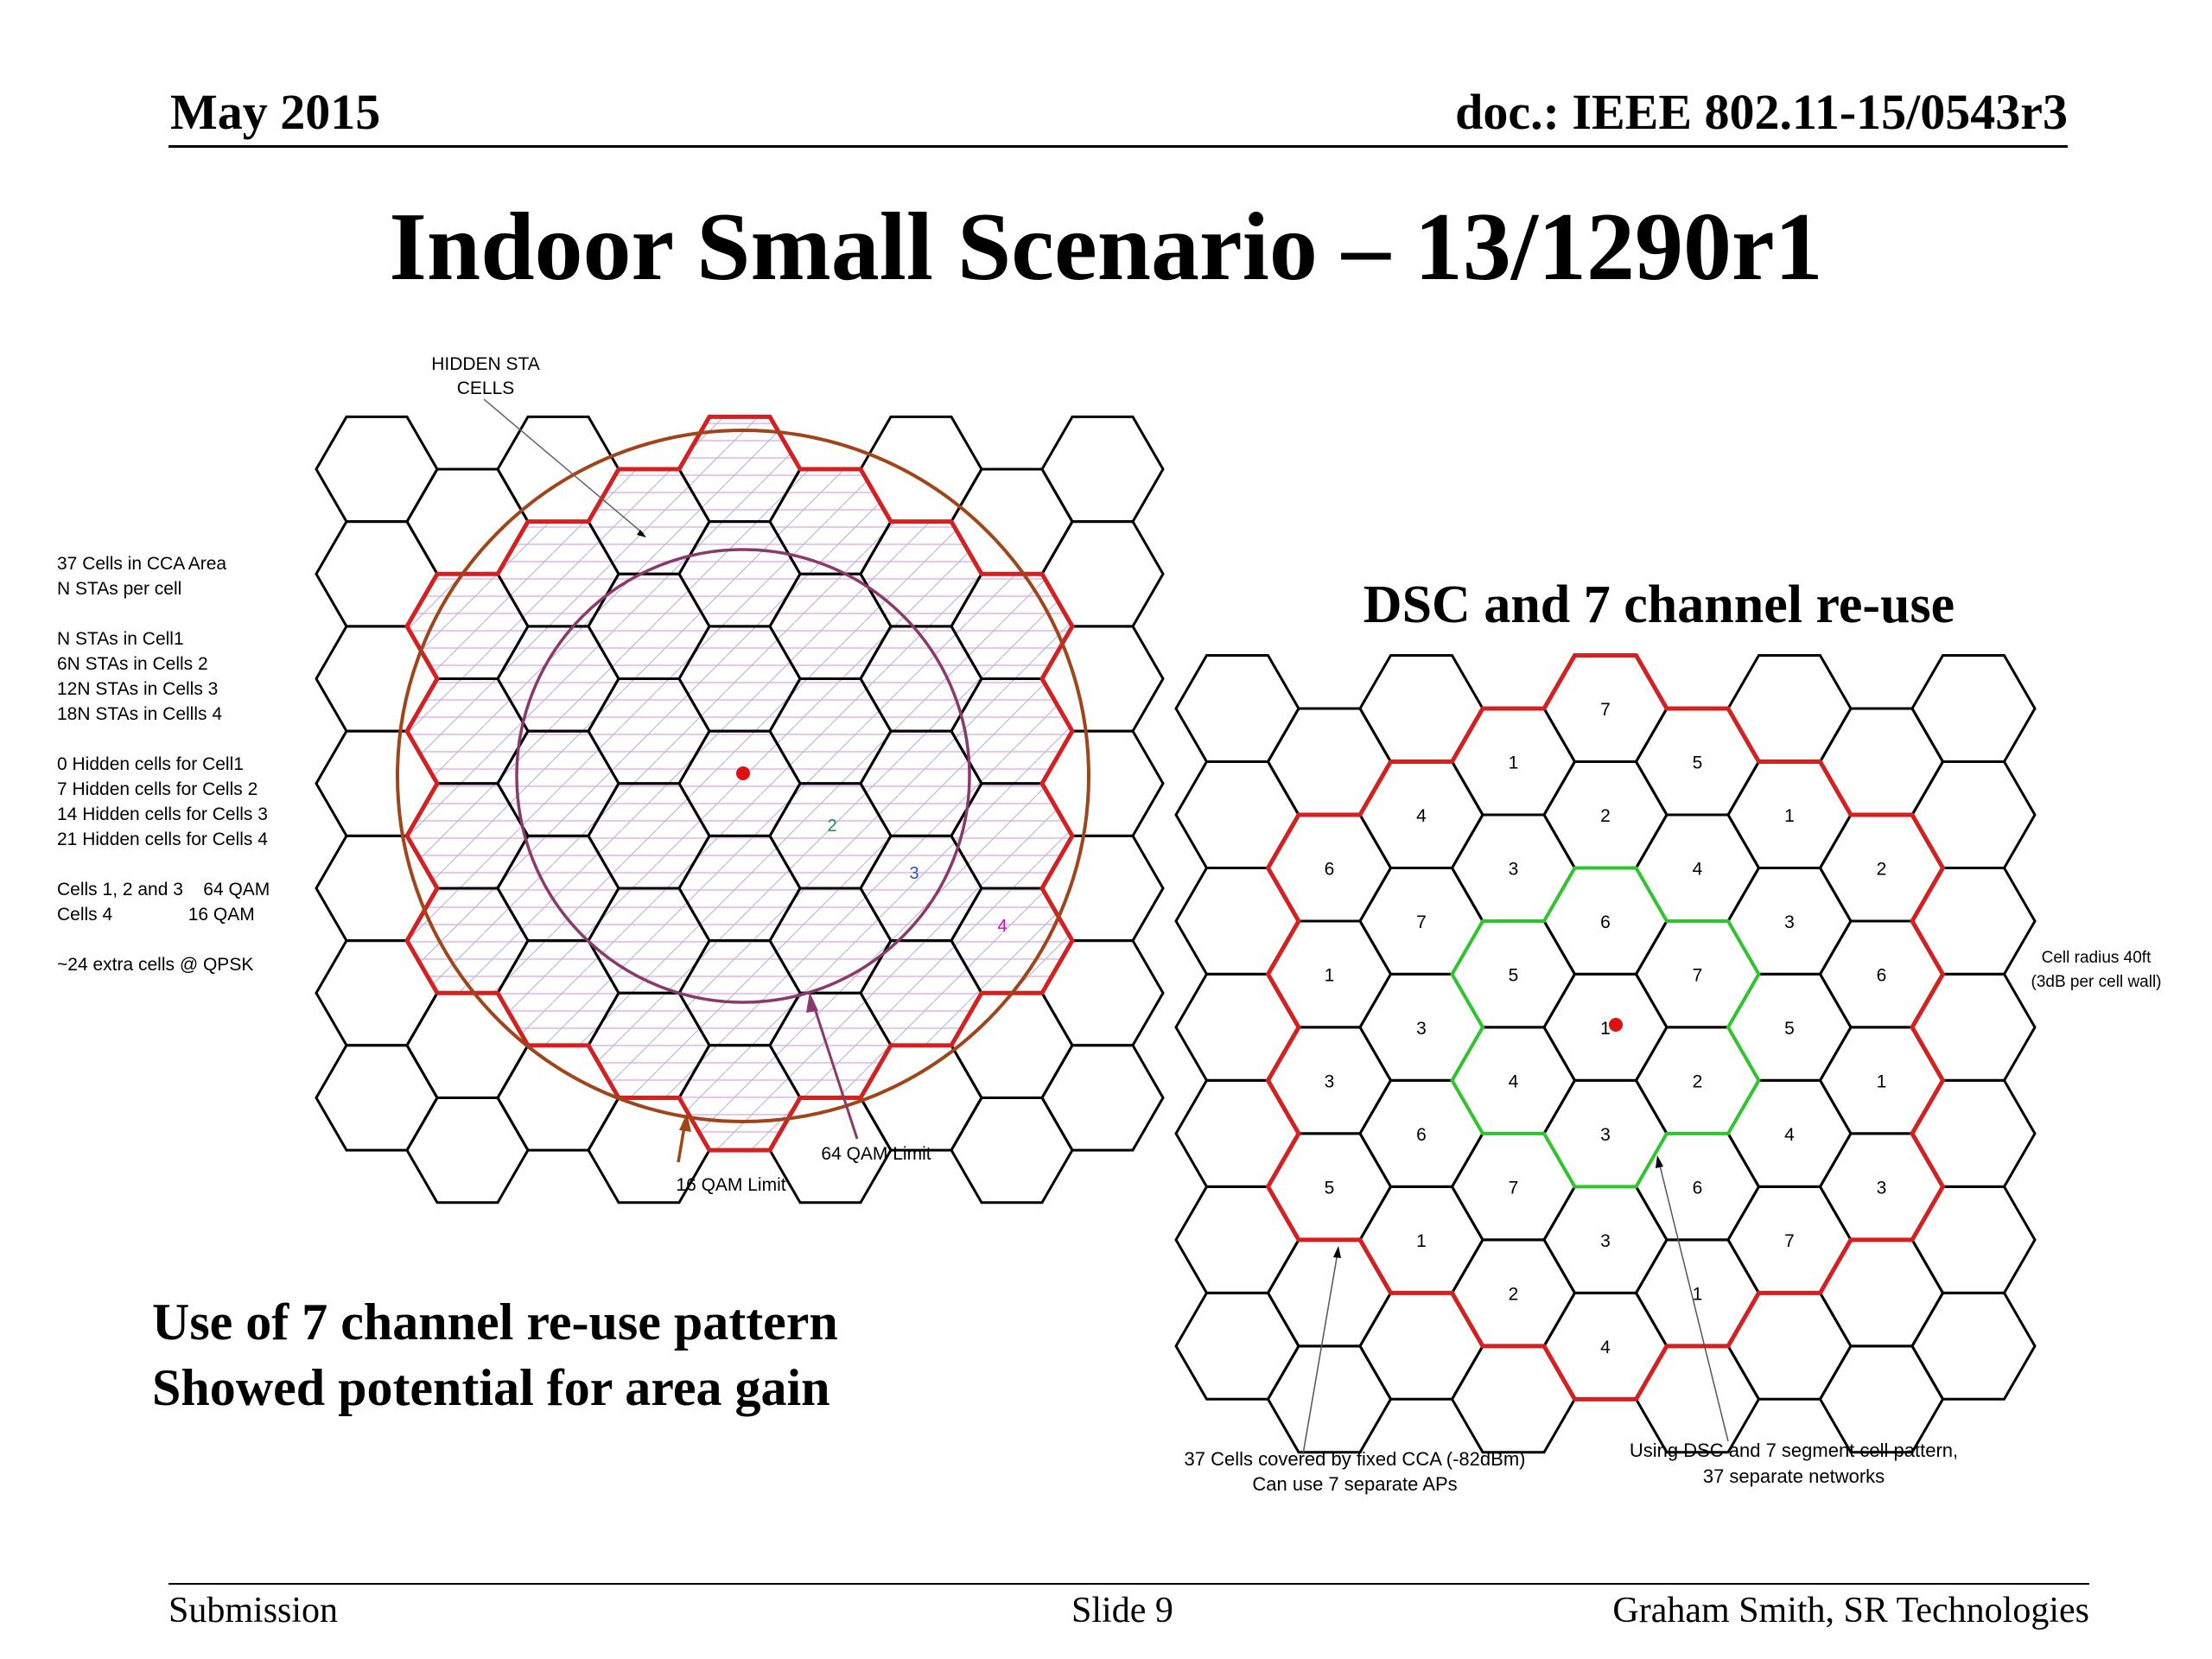 This screenshot has height=1659, width=2212. I want to click on scenario-note-line: 0 Hidden cells for Cell1, so click(150, 764).